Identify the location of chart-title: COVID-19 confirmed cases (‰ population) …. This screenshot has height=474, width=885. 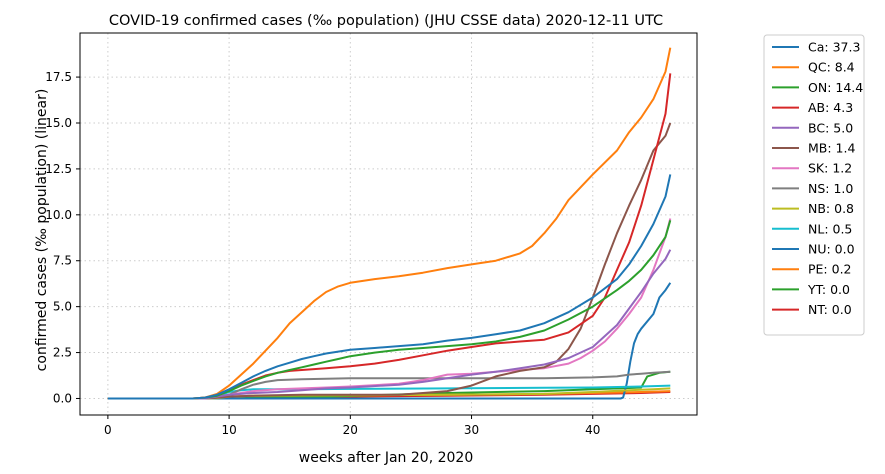
(386, 21).